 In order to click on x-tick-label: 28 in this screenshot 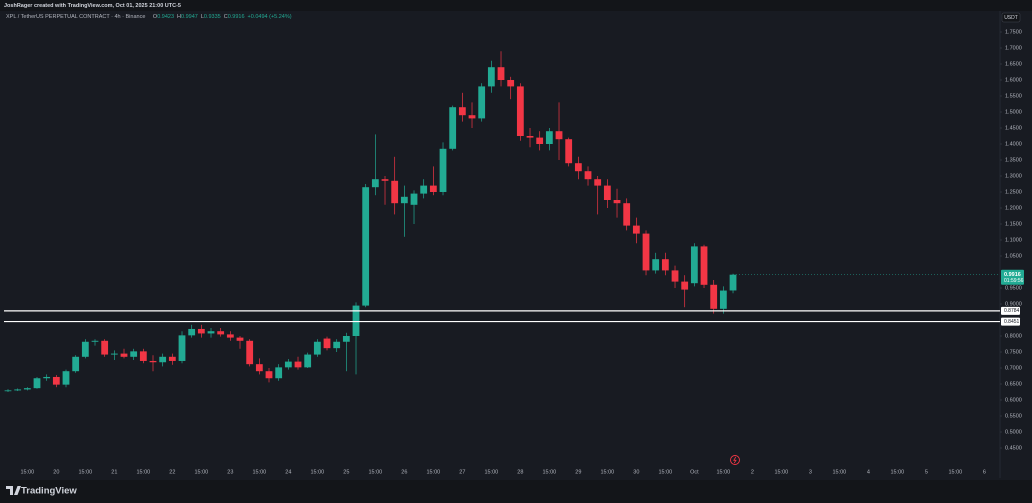, I will do `click(520, 472)`.